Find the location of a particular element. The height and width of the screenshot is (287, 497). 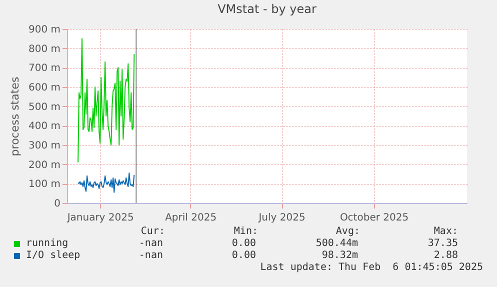

text: 2.88 is located at coordinates (446, 255).